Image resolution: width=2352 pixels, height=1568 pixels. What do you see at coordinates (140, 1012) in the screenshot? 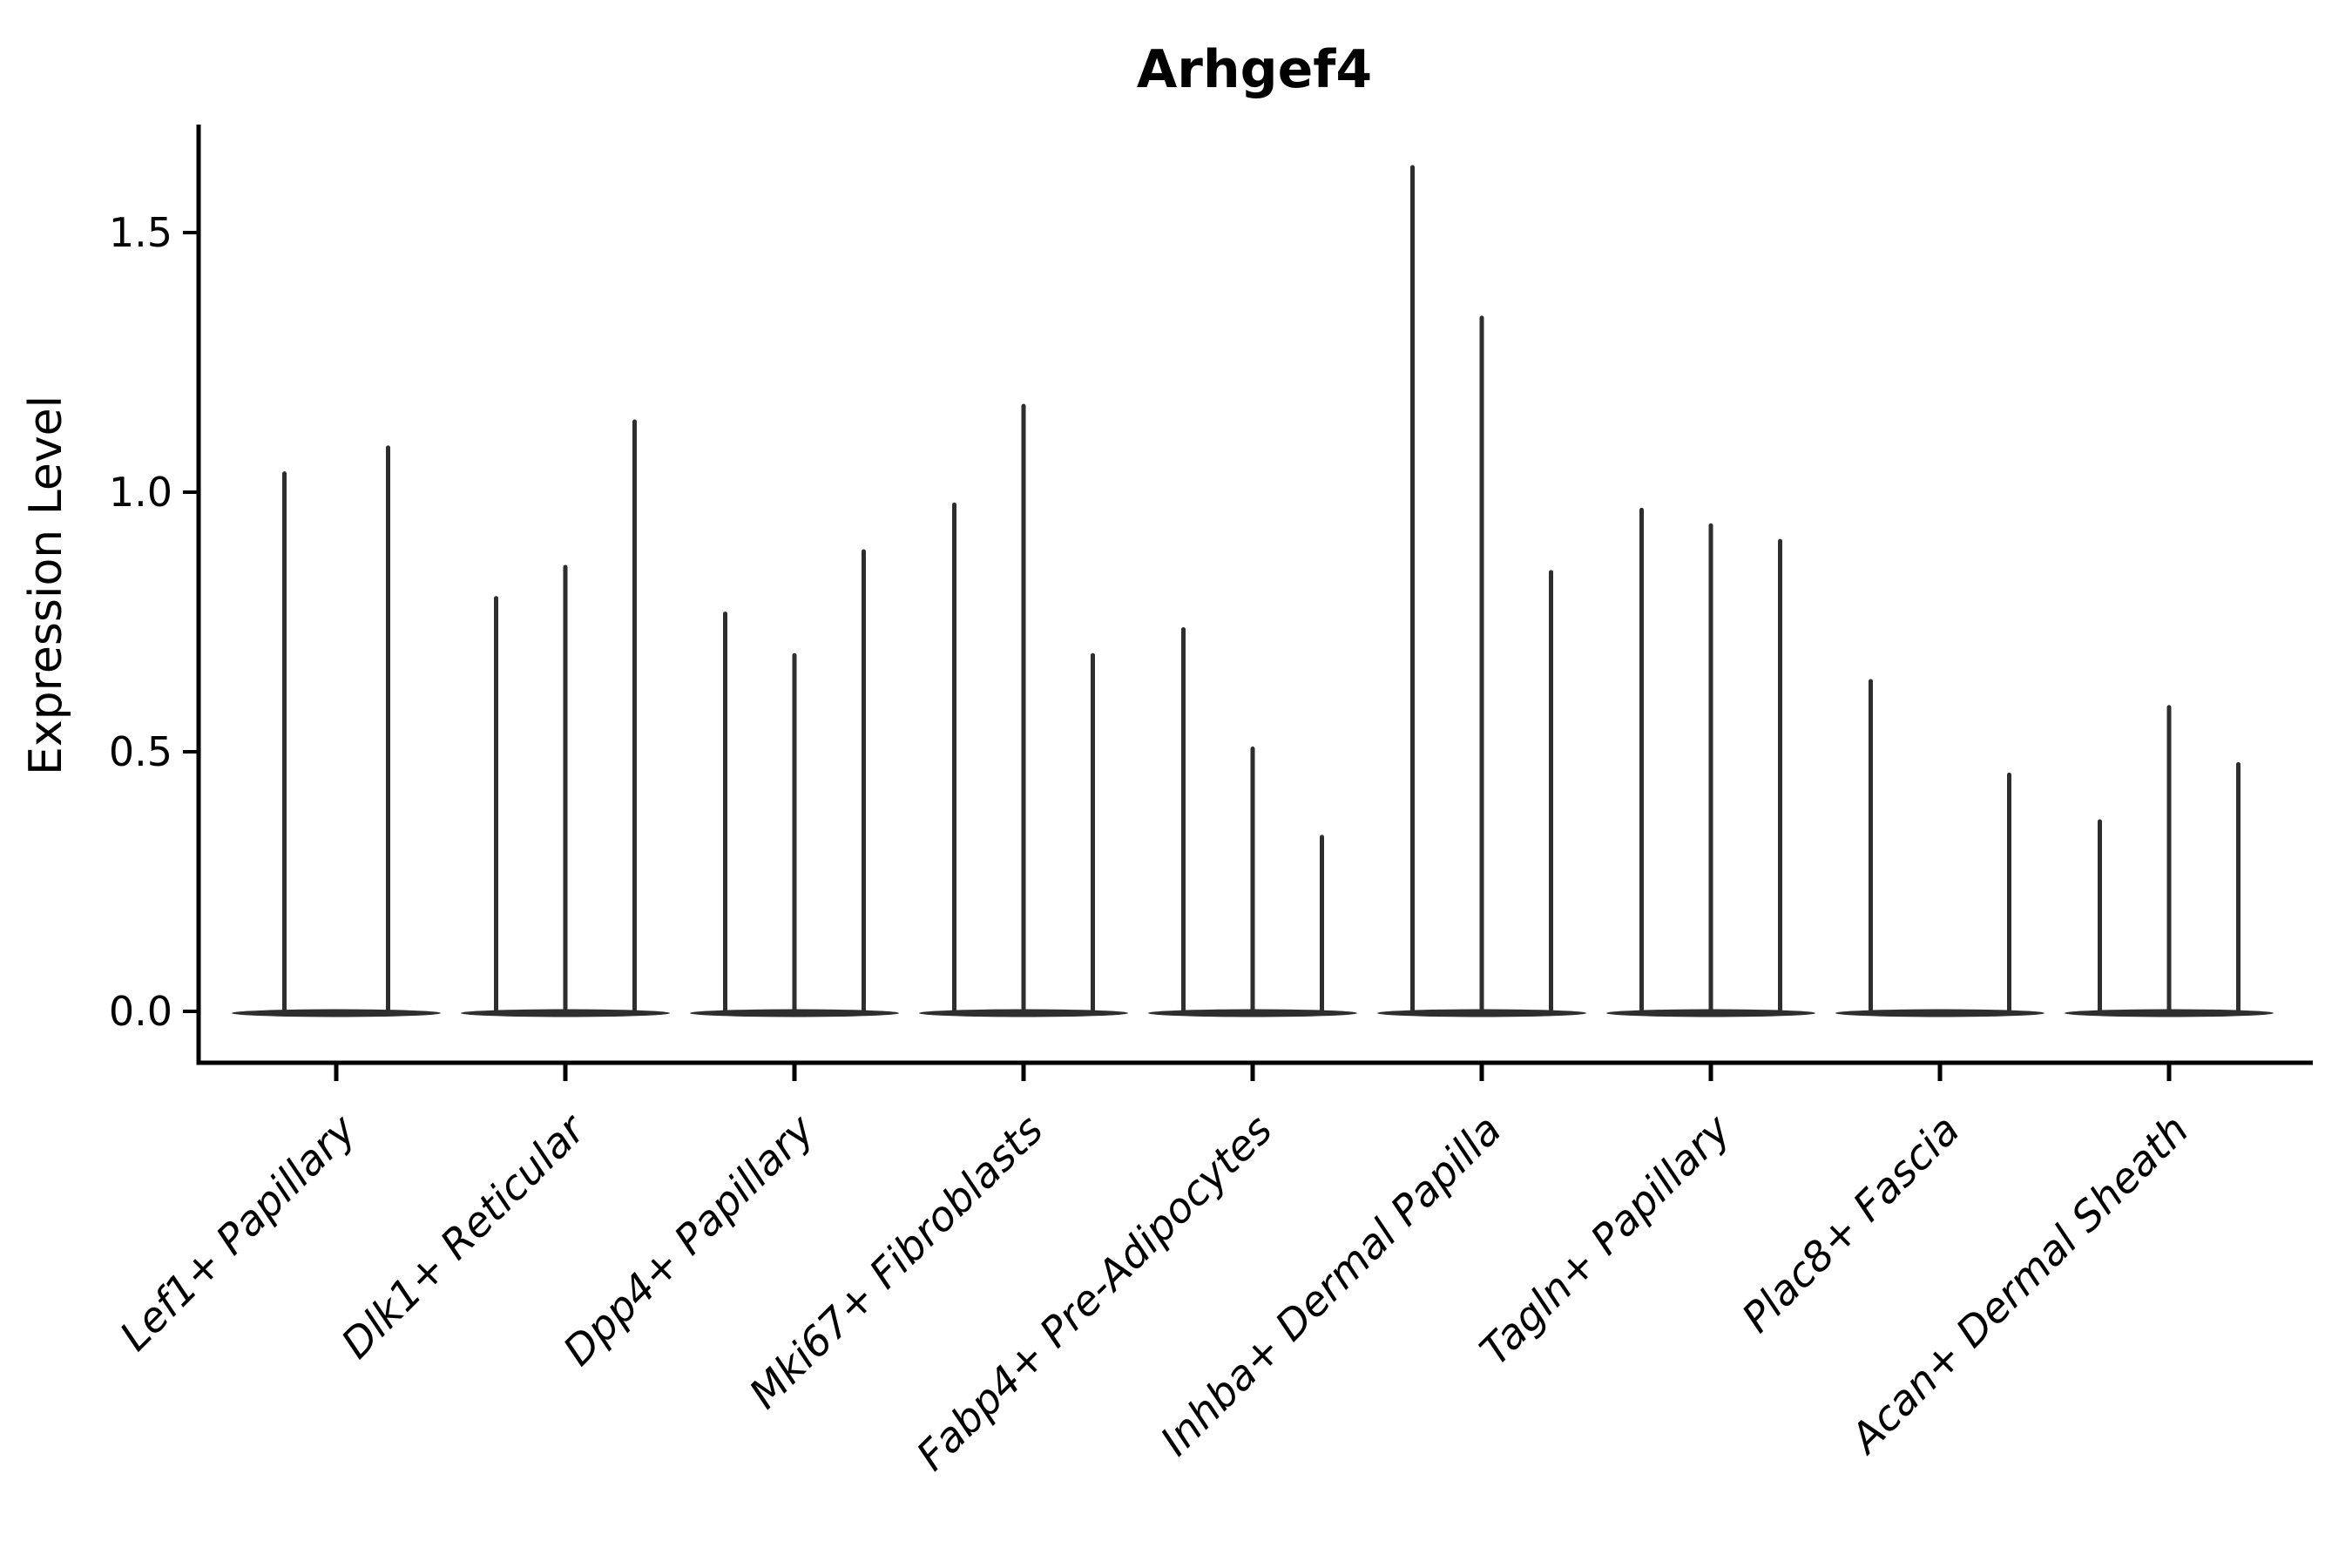
I see `y-tick-label: 0.0` at bounding box center [140, 1012].